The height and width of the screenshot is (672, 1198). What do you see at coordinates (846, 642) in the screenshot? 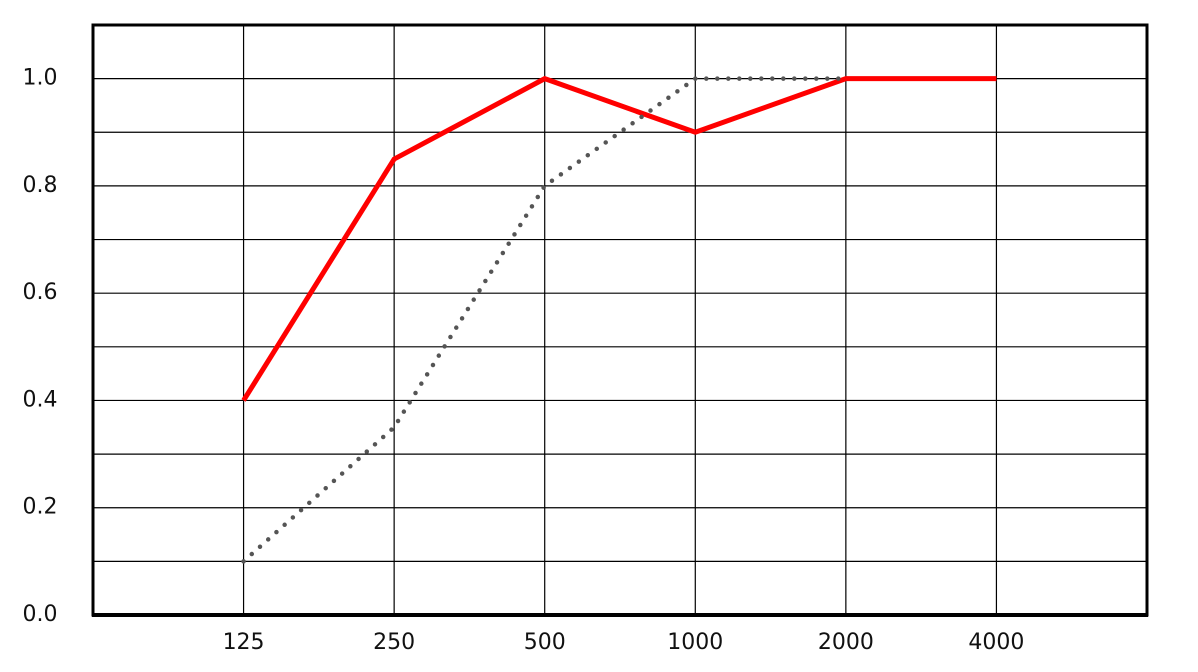
I see `x-tick-label: 2000` at bounding box center [846, 642].